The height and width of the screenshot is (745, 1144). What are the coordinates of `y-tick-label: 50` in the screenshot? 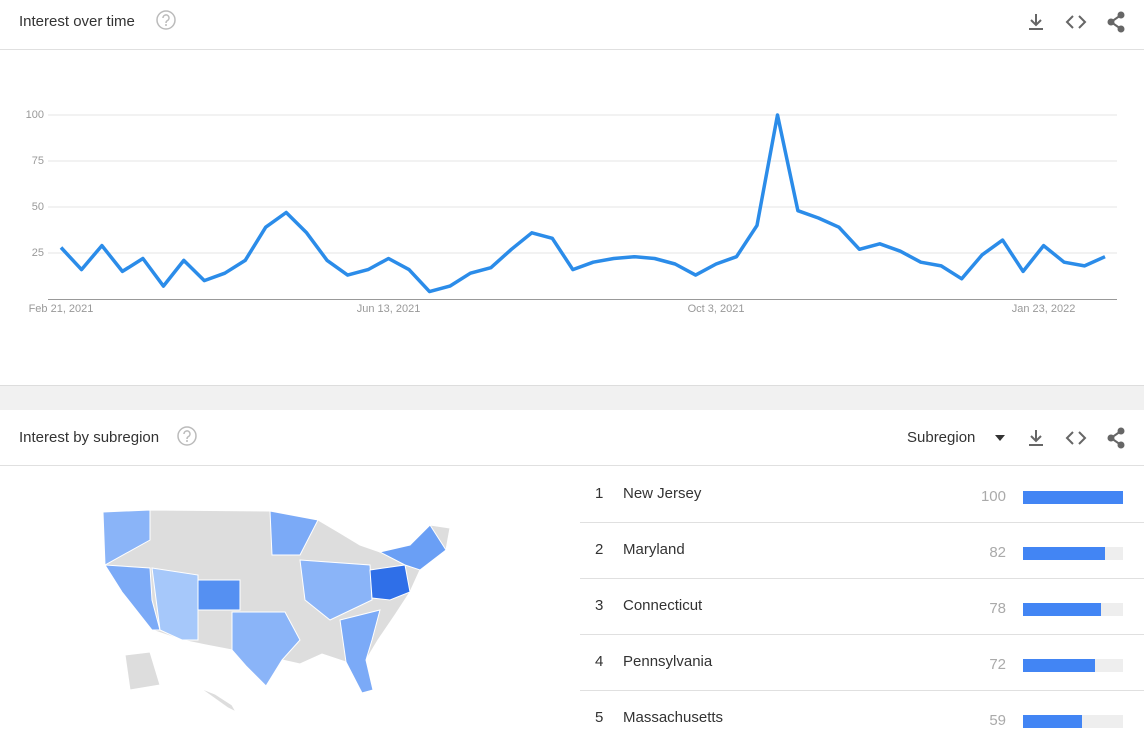 It's located at (38, 207).